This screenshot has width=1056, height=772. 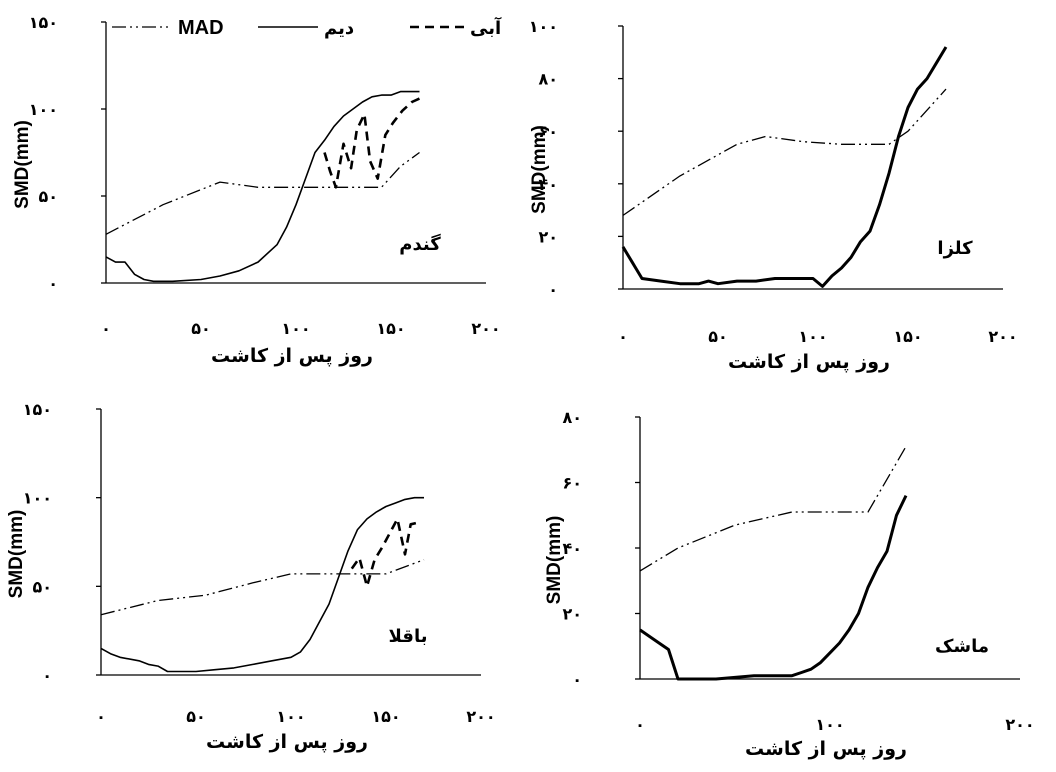 I want to click on legend-label-dryland: دیم, so click(x=339, y=28).